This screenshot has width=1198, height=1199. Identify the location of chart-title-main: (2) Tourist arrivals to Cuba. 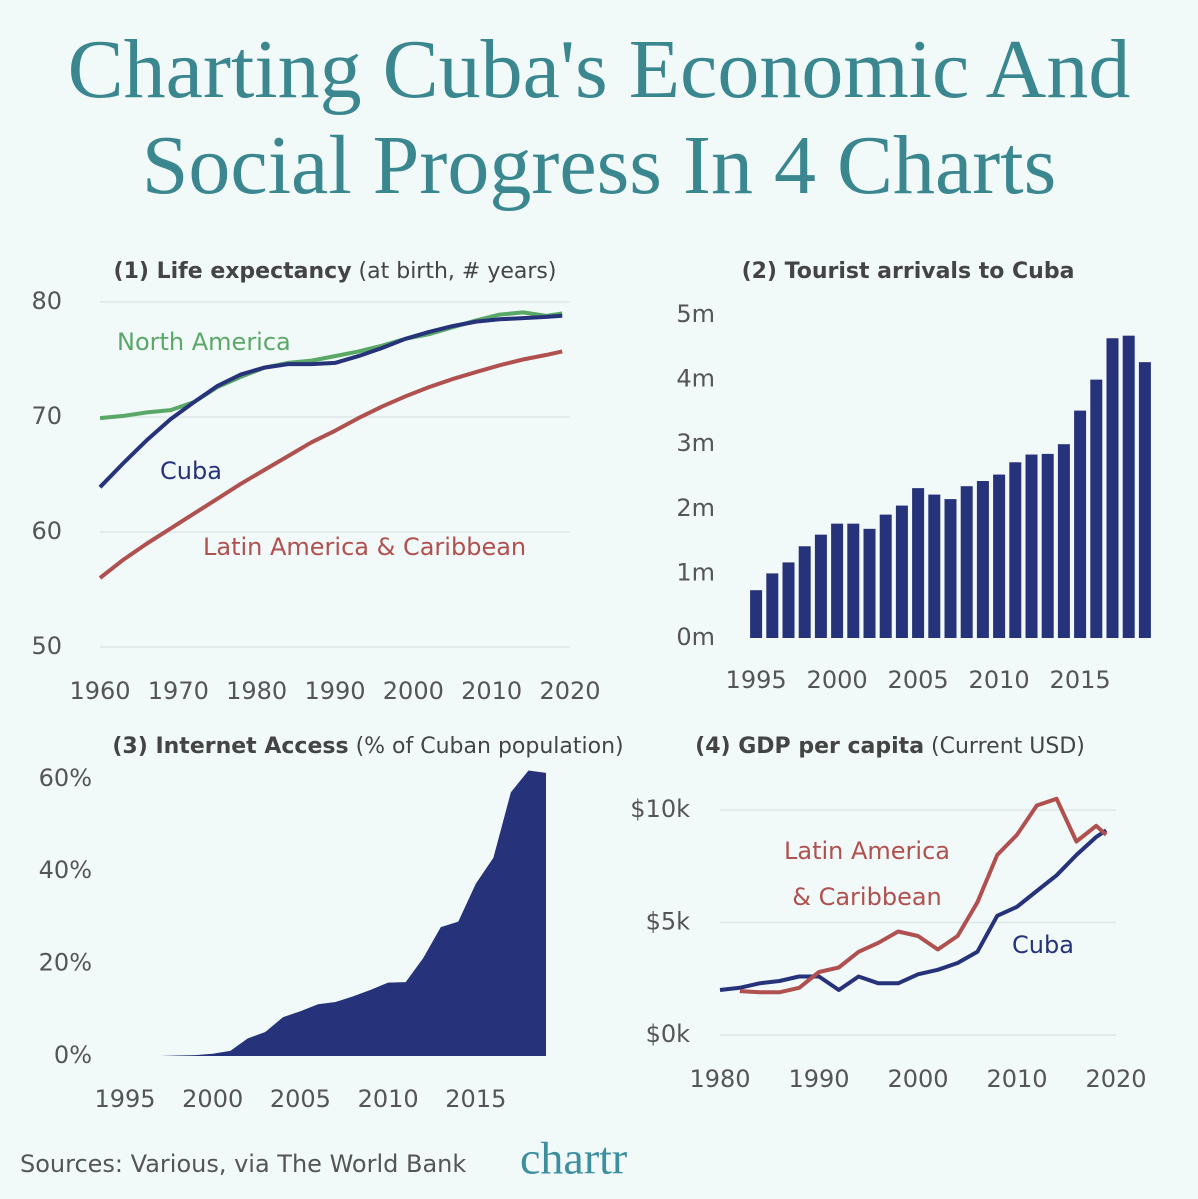
(908, 271).